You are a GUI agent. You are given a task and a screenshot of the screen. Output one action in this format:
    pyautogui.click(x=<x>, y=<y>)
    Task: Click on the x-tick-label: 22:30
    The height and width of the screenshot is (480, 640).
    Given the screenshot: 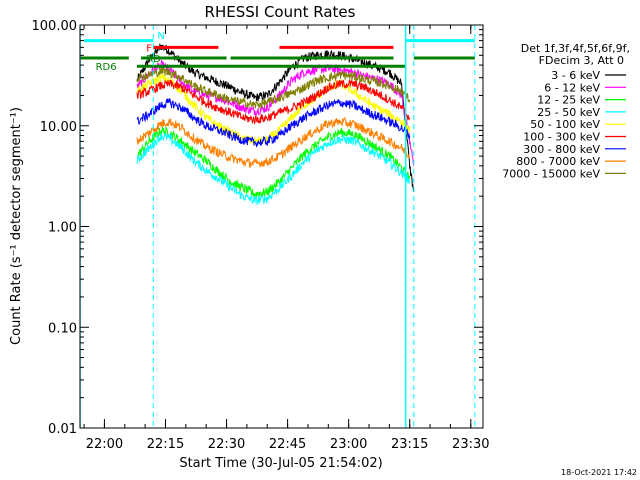 What is the action you would take?
    pyautogui.click(x=226, y=444)
    